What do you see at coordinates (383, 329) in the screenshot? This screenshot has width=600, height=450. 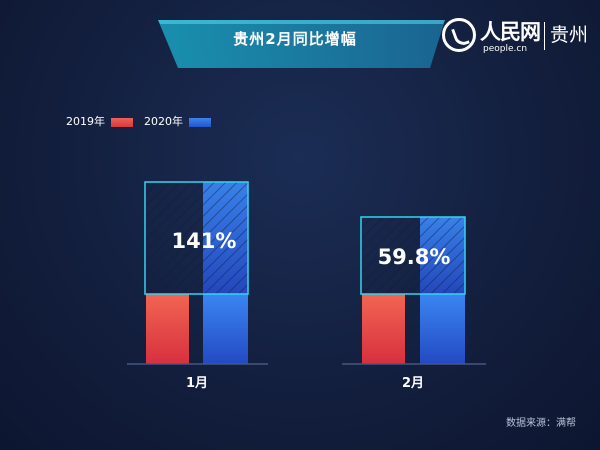 I see `bar-feb-2019` at bounding box center [383, 329].